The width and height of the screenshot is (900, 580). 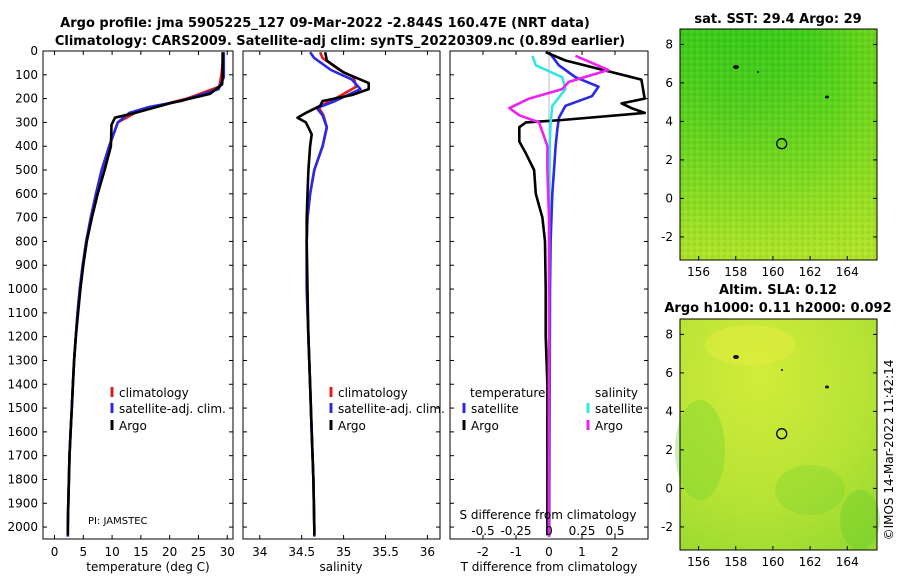 I want to click on y-tick-label: 1200, so click(x=22, y=337).